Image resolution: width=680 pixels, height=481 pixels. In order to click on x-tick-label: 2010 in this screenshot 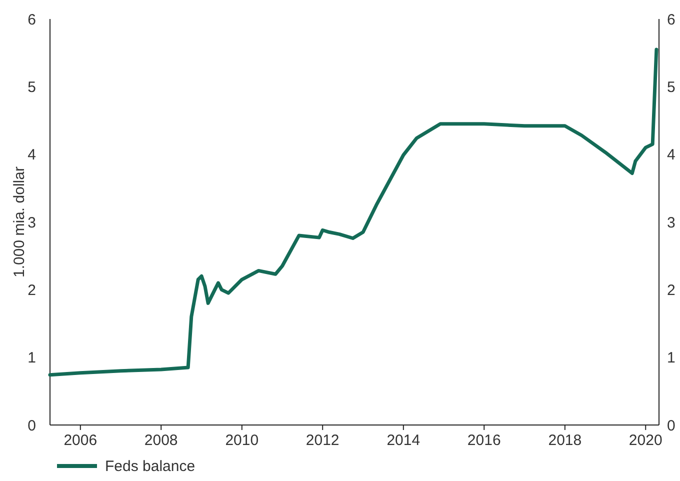, I will do `click(242, 440)`.